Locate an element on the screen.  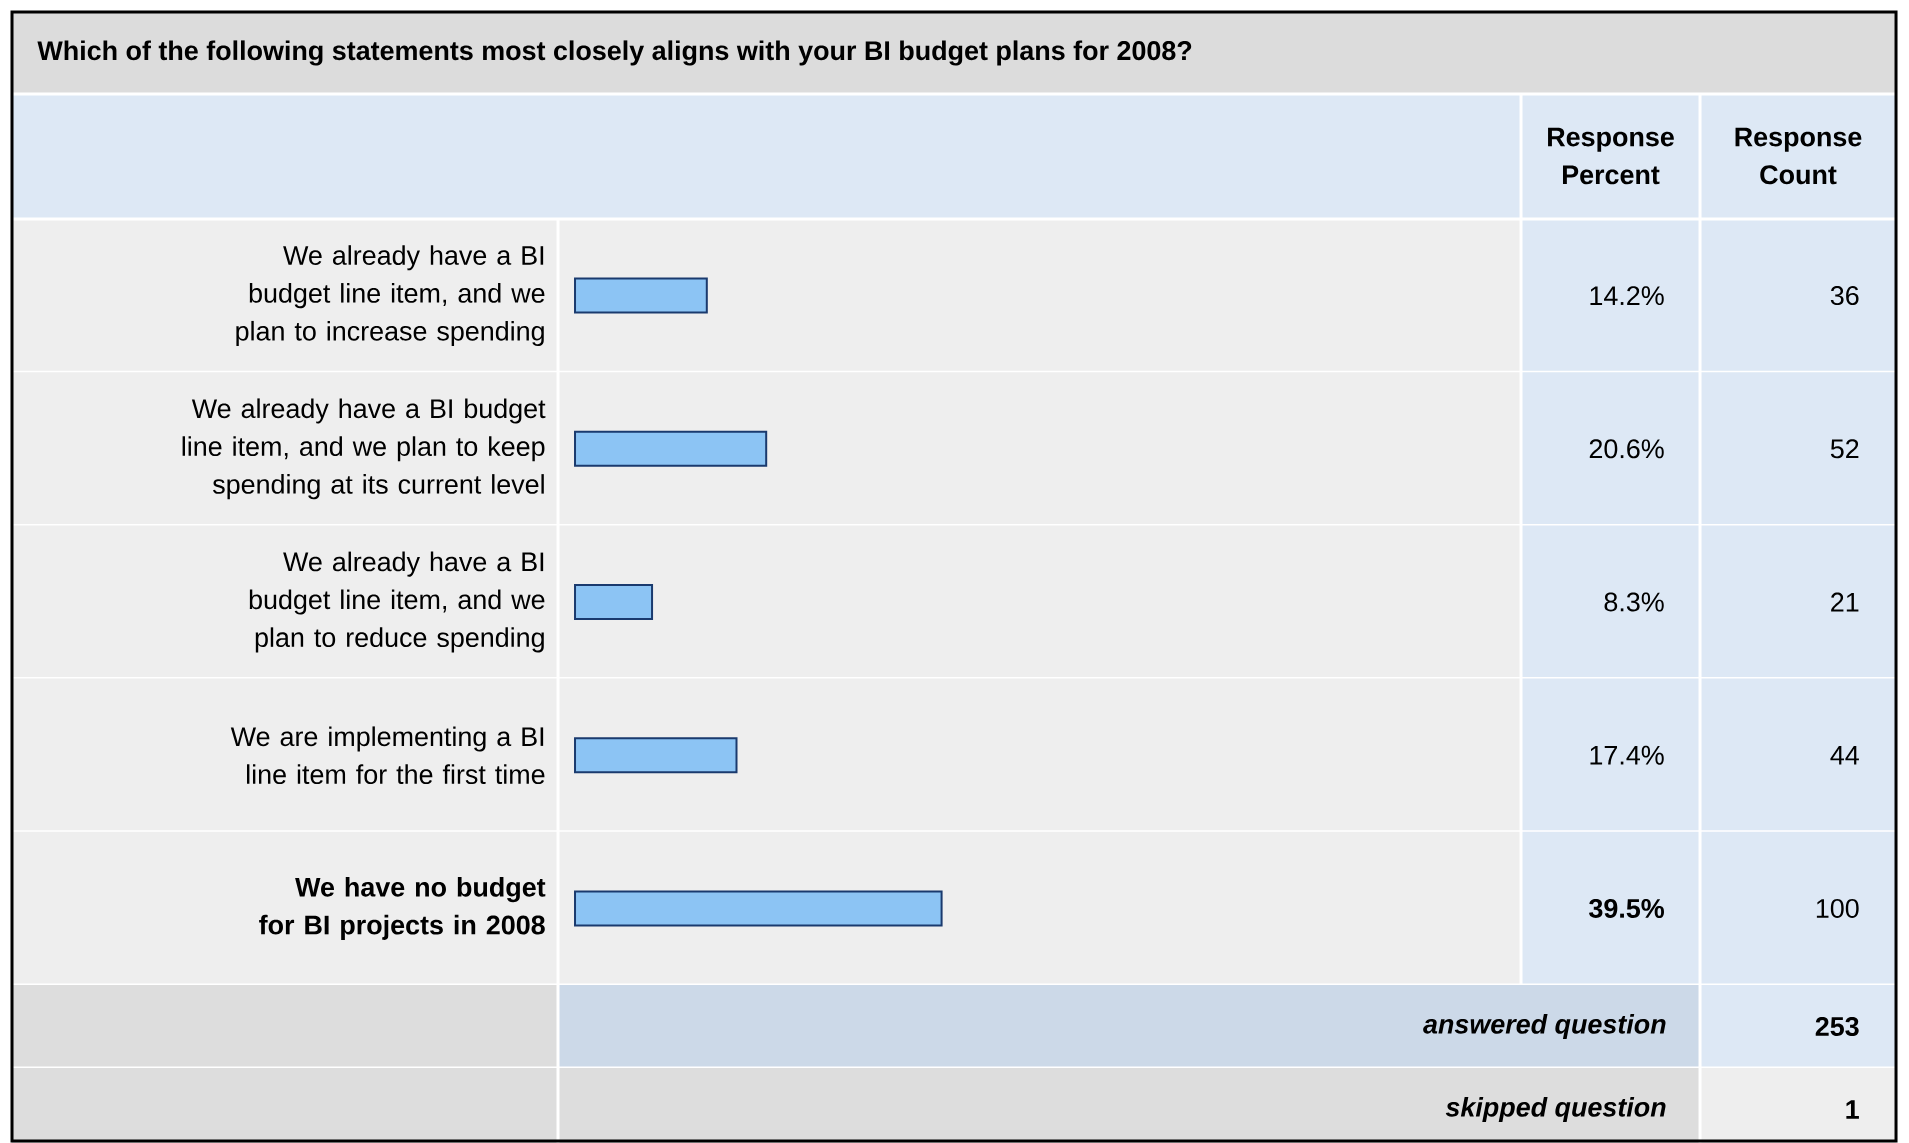
data-label: 17.4% is located at coordinates (1627, 755).